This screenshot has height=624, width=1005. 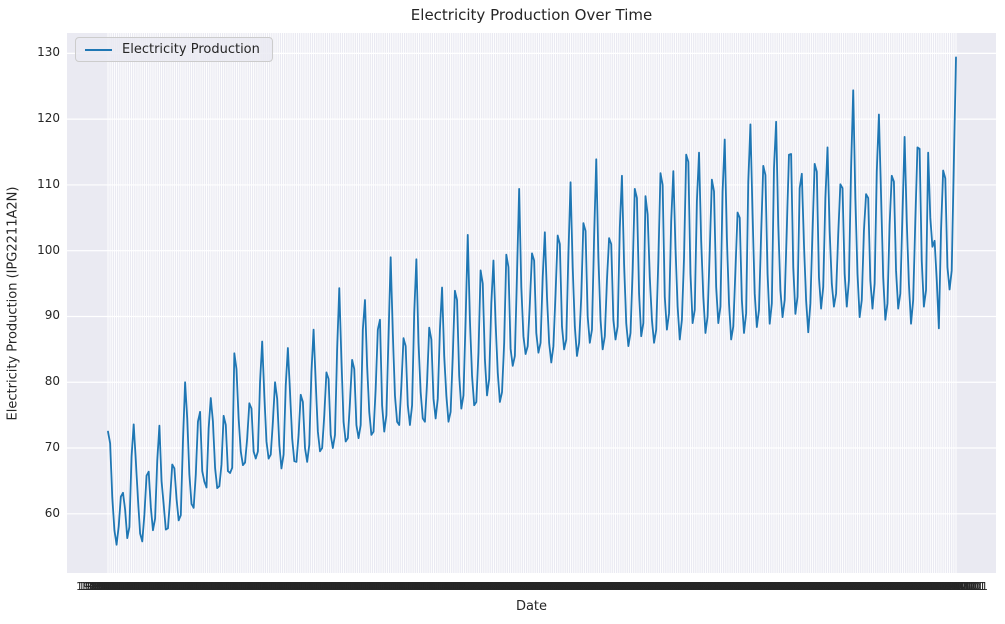 I want to click on svg-text: 2008-04-01, so click(x=705, y=586).